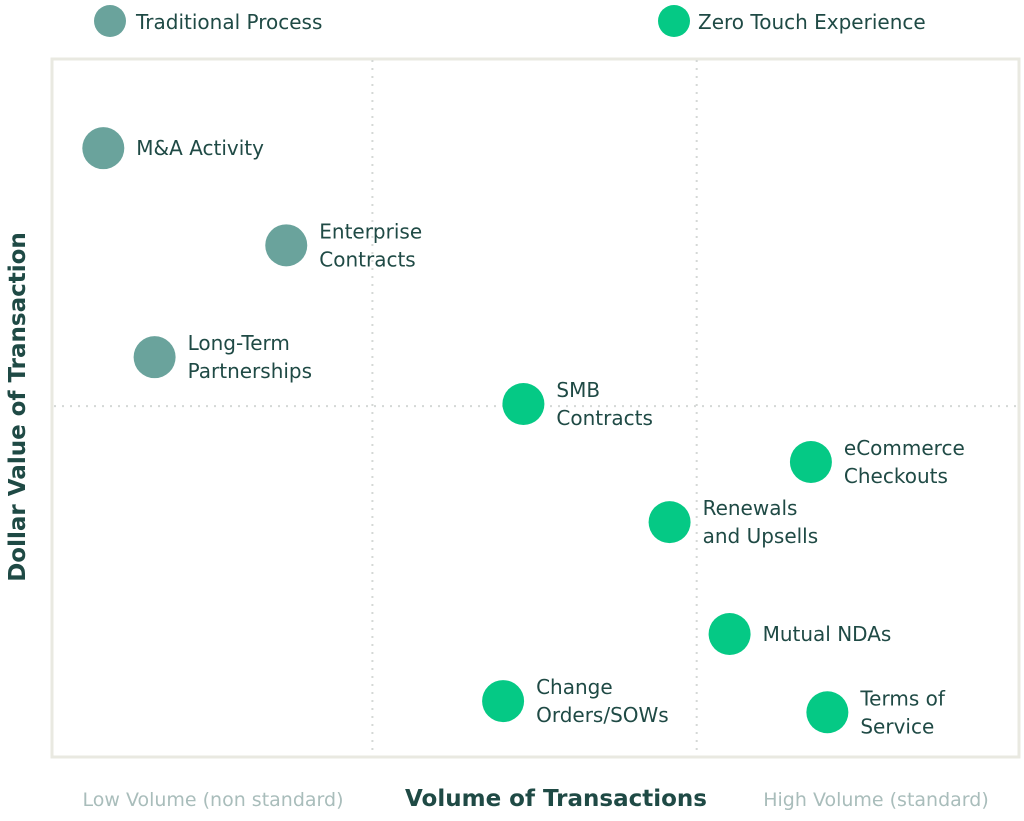  What do you see at coordinates (575, 701) in the screenshot?
I see `data-point: Change Orders/SOWs` at bounding box center [575, 701].